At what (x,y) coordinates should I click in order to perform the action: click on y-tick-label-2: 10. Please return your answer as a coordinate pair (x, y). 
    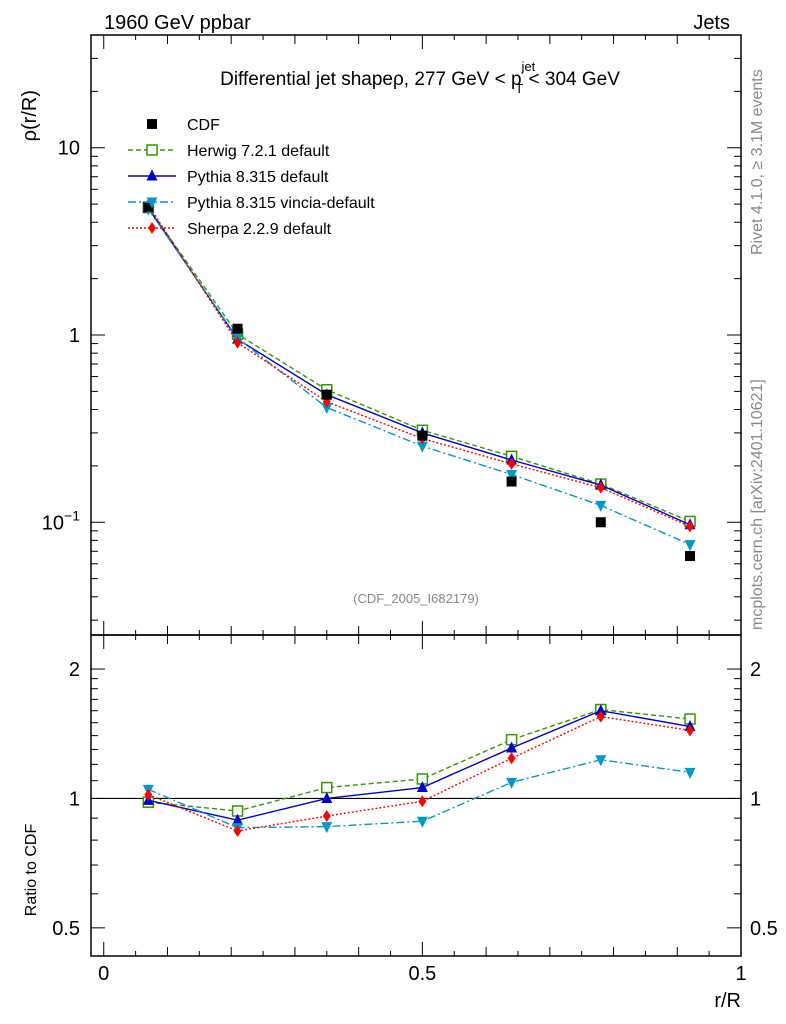
    Looking at the image, I should click on (69, 149).